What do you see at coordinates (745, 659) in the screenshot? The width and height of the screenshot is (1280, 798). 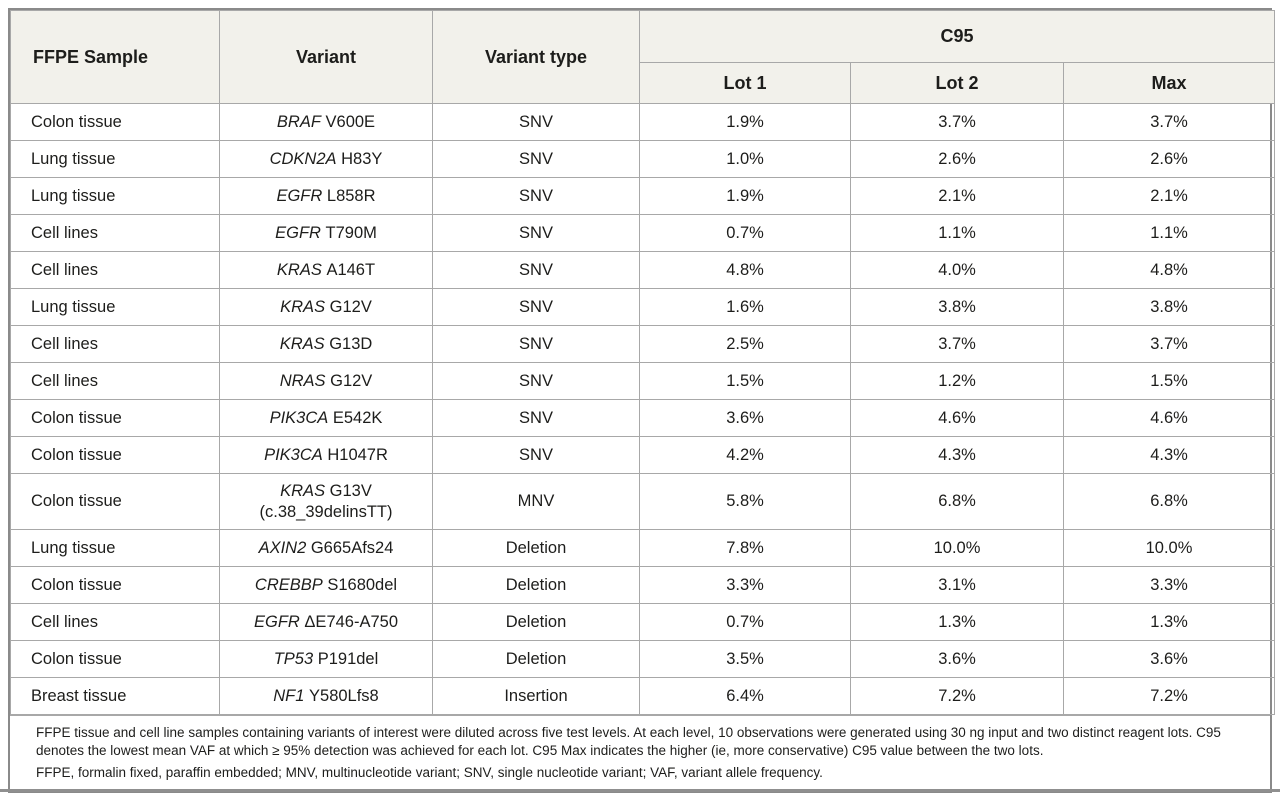 I see `cell-c95-lot1: 3.5%` at bounding box center [745, 659].